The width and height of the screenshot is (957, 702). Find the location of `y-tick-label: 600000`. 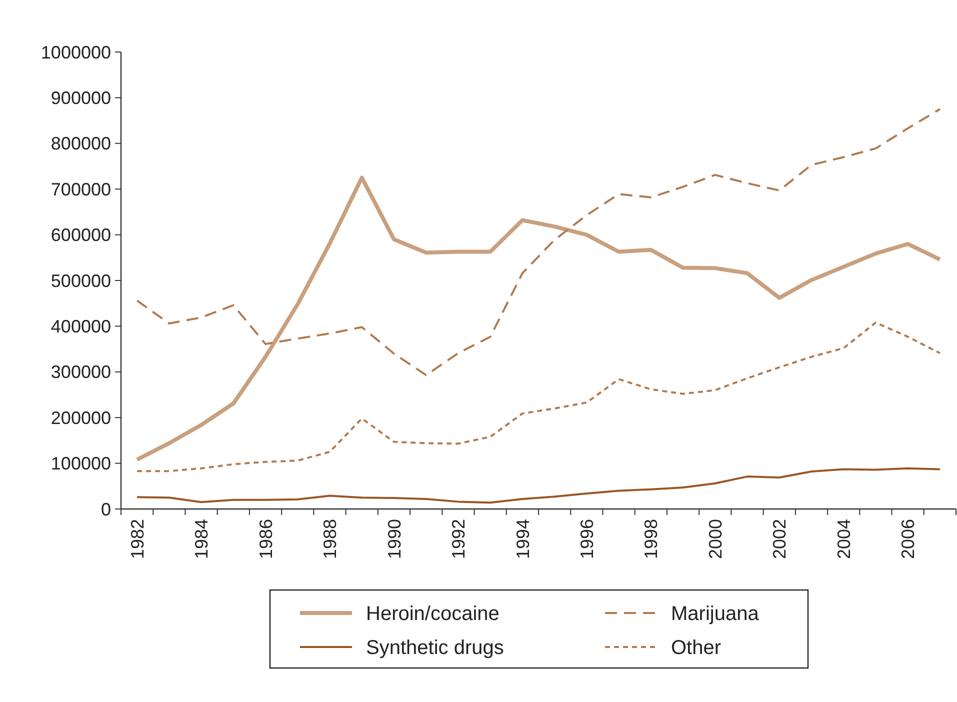

y-tick-label: 600000 is located at coordinates (80, 235).